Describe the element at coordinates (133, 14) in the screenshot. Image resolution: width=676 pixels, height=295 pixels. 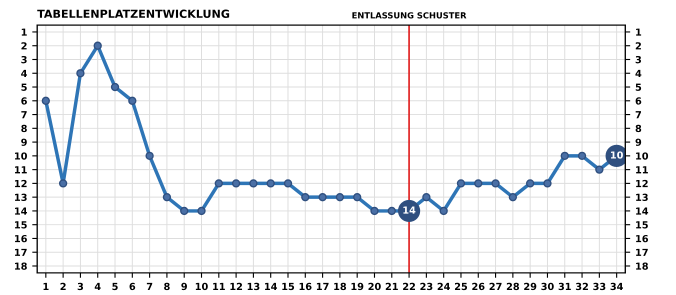
I see `chart-title: TABELLENPLATZENTWICKLUNG` at that location.